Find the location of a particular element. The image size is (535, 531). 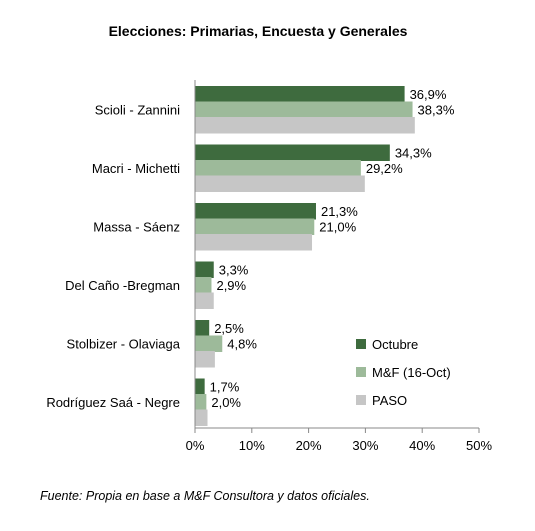

x-tick-label: 10% is located at coordinates (252, 445).